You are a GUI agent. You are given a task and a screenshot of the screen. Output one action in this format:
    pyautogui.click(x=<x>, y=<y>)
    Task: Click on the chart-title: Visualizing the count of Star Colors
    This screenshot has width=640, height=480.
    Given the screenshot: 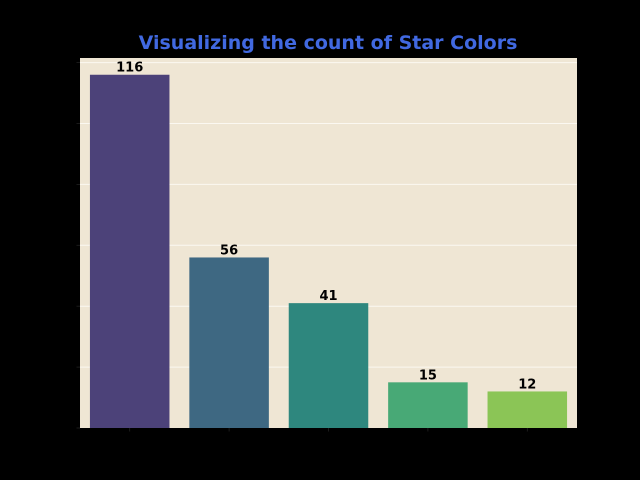 What is the action you would take?
    pyautogui.click(x=328, y=43)
    